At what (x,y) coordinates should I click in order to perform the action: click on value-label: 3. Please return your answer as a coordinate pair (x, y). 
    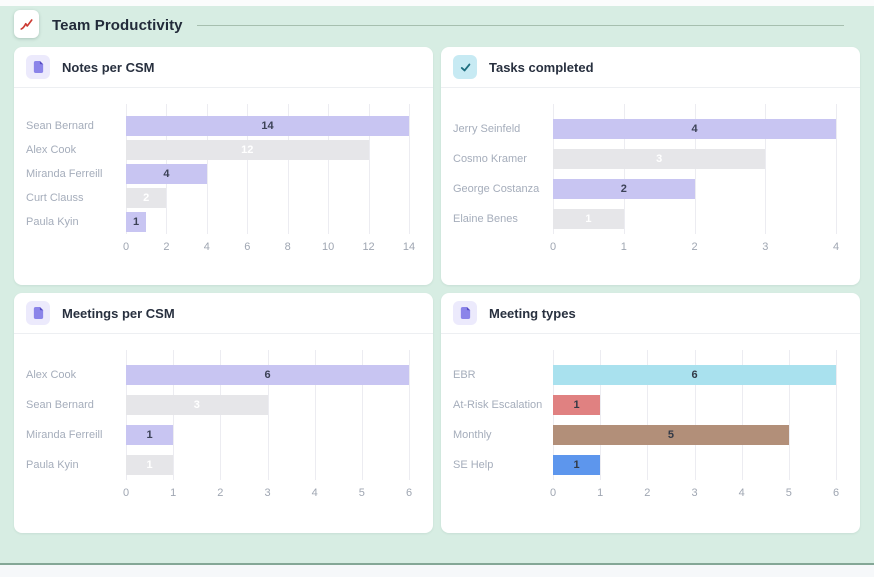
    Looking at the image, I should click on (659, 159).